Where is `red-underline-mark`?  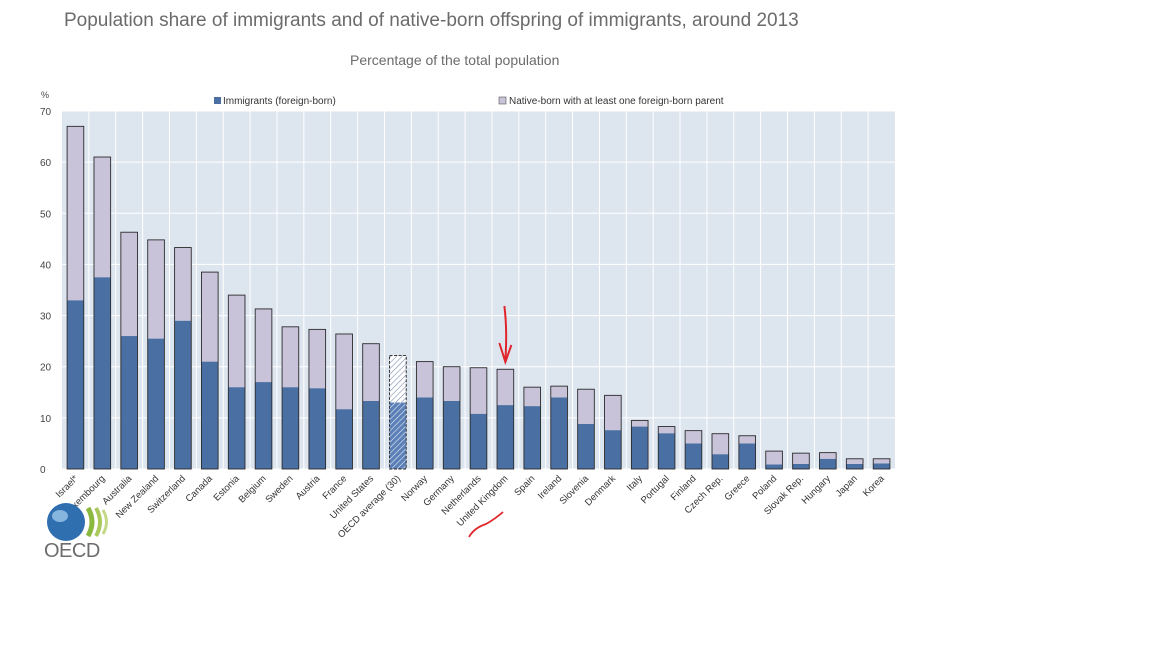
red-underline-mark is located at coordinates (486, 524).